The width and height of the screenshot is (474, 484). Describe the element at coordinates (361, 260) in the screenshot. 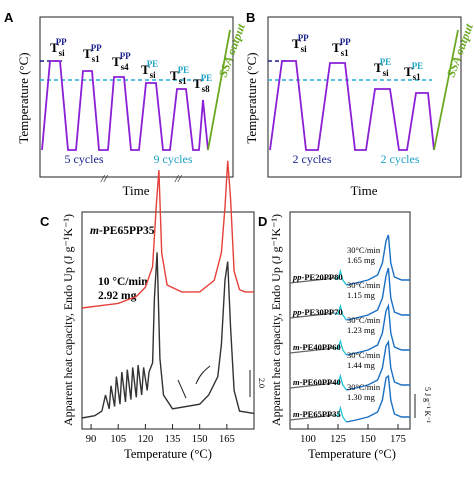

I see `panel-d-sample-mass: 1.65 mg` at that location.